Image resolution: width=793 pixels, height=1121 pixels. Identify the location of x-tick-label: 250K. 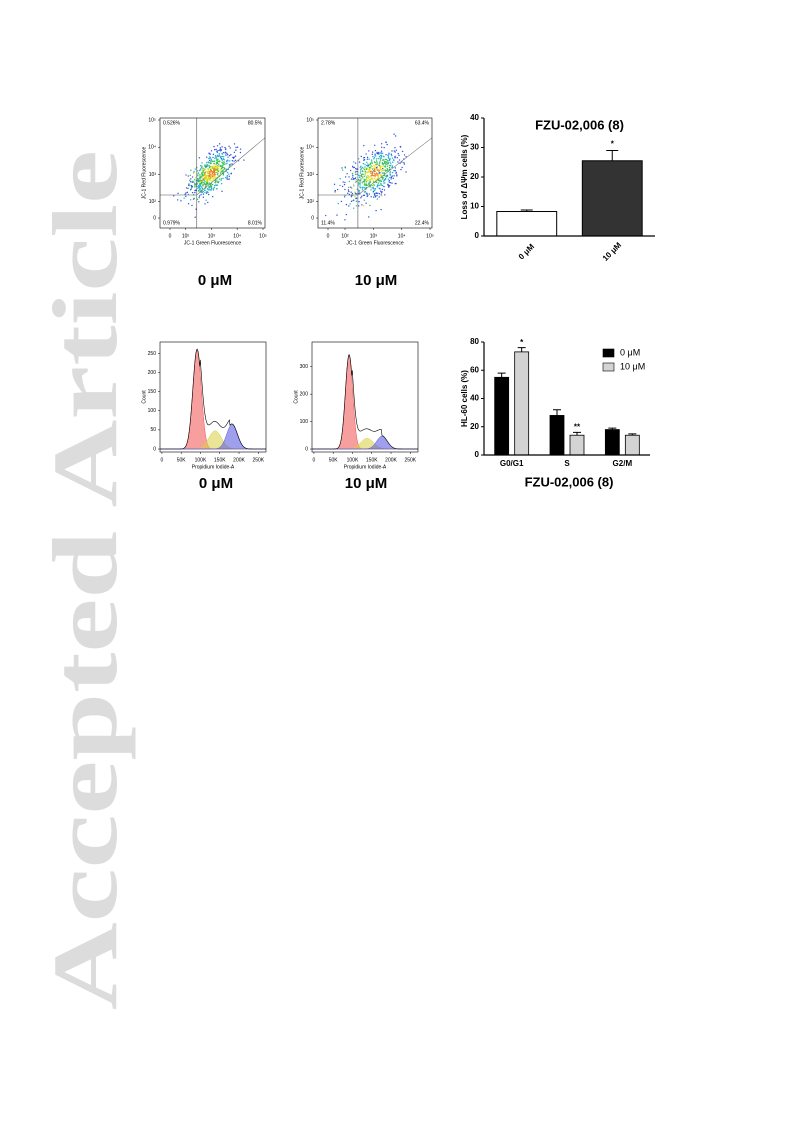
(258, 460).